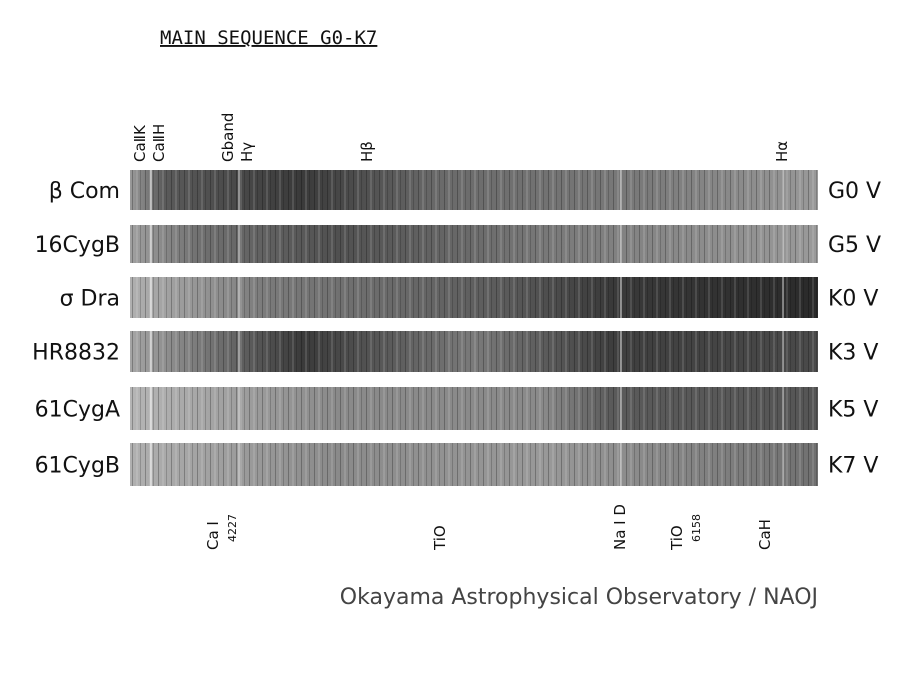 Image resolution: width=918 pixels, height=692 pixels. Describe the element at coordinates (765, 534) in the screenshot. I see `bottom-line-label: CaH` at that location.